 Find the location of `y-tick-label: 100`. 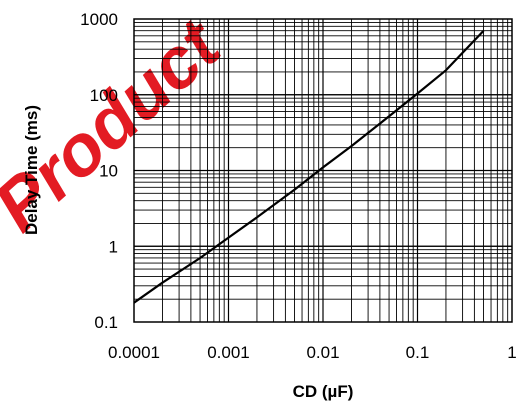

y-tick-label: 100 is located at coordinates (104, 95).